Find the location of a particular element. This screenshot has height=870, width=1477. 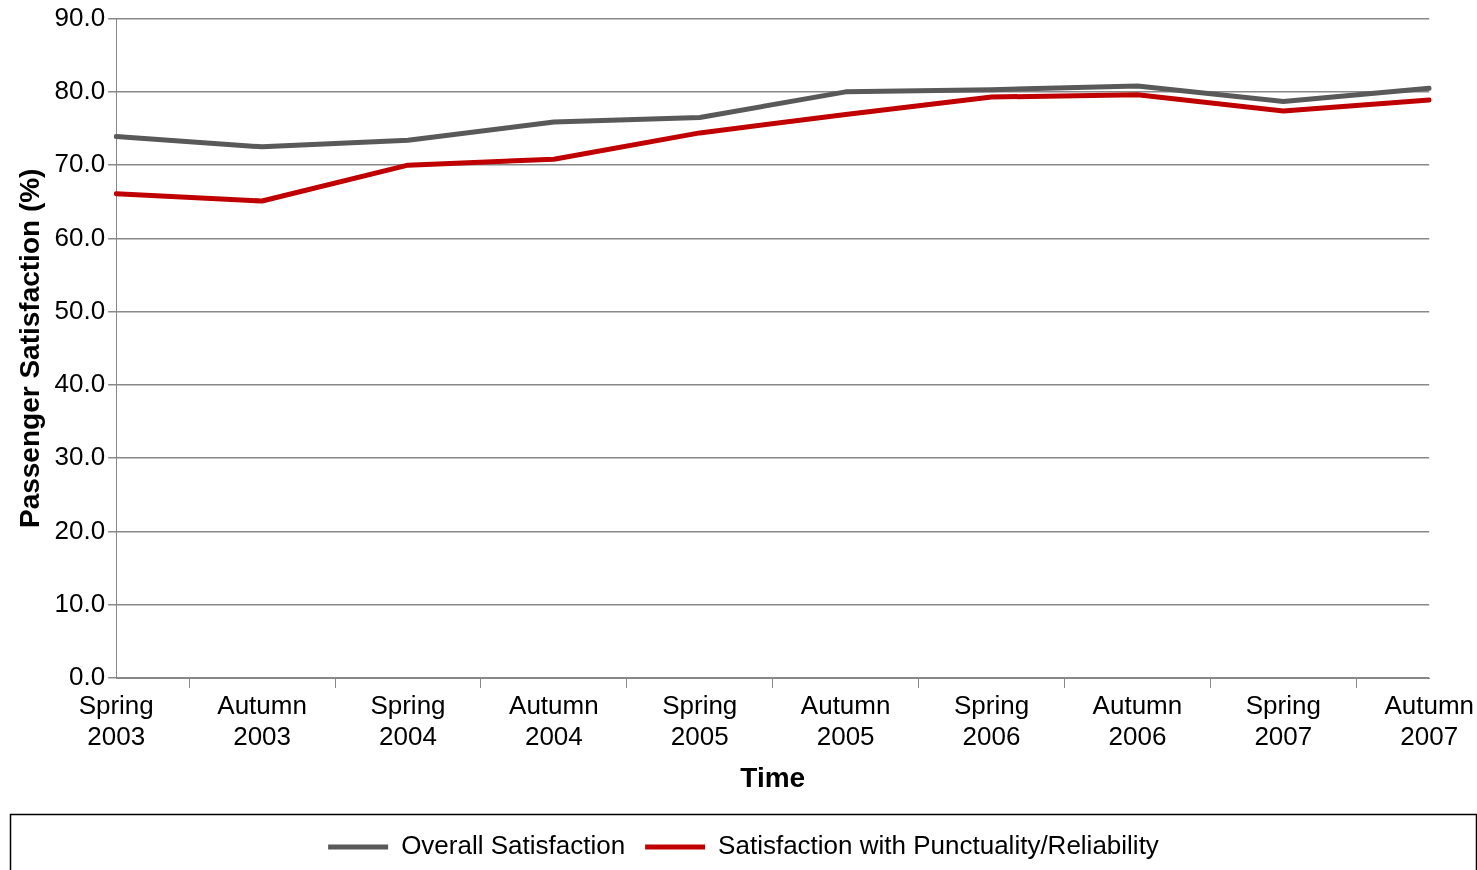

y-tick-label: 10.0 is located at coordinates (80, 602).